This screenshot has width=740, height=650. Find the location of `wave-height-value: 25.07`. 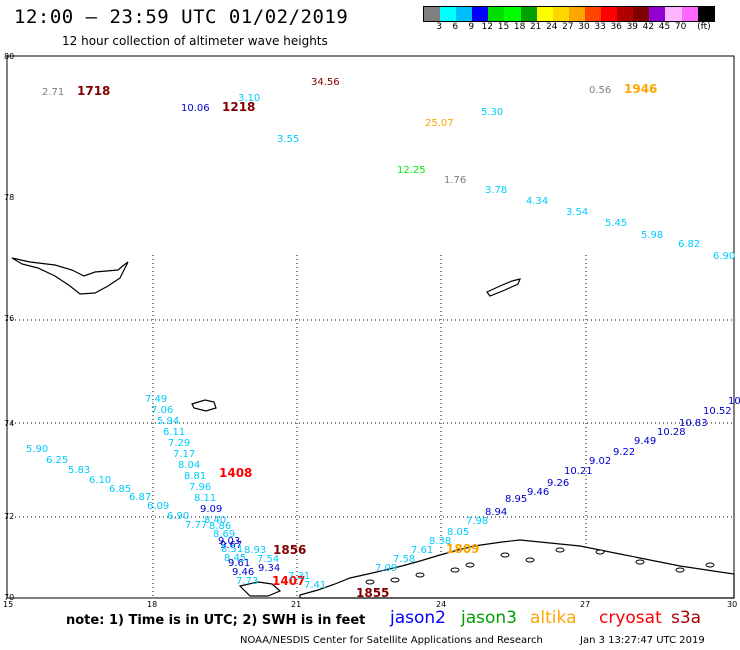

wave-height-value: 25.07 is located at coordinates (439, 123).